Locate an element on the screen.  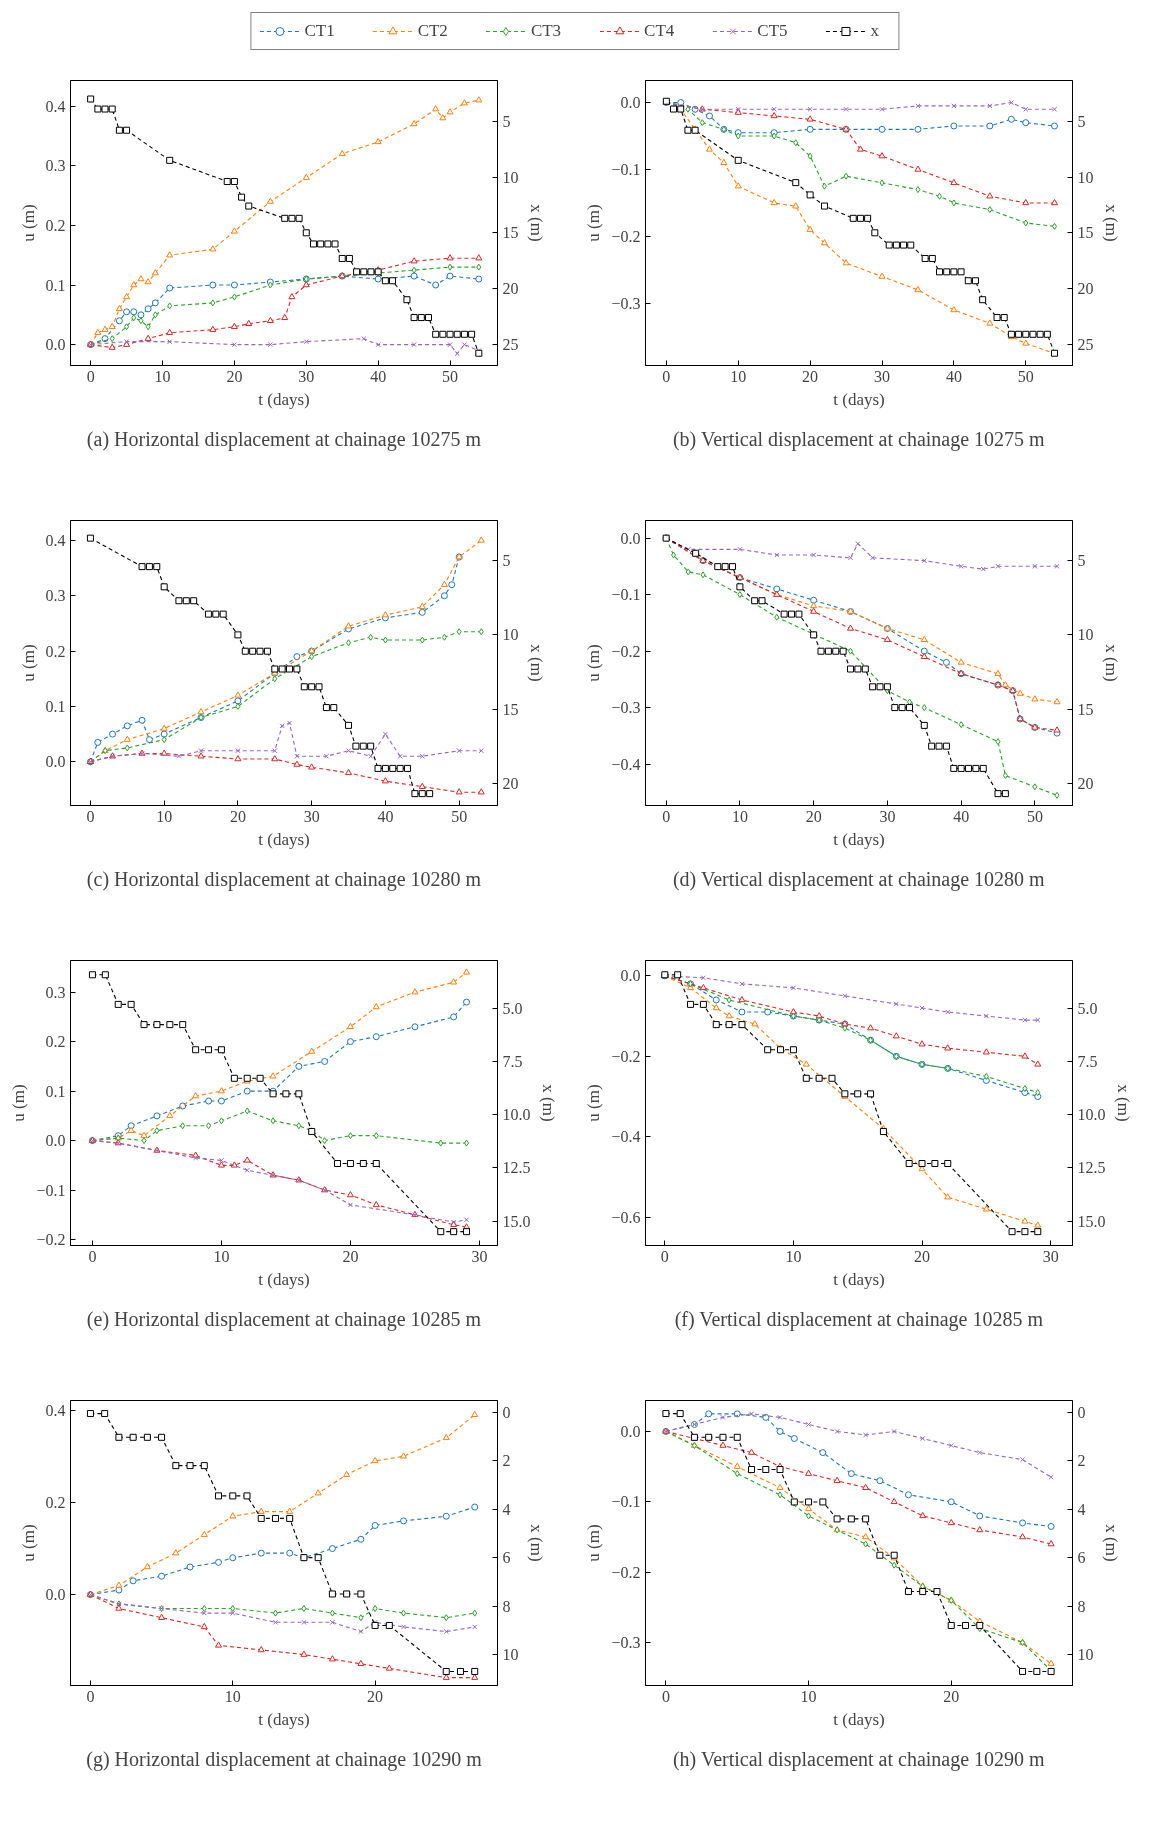
legend-label: CT5 is located at coordinates (772, 31).